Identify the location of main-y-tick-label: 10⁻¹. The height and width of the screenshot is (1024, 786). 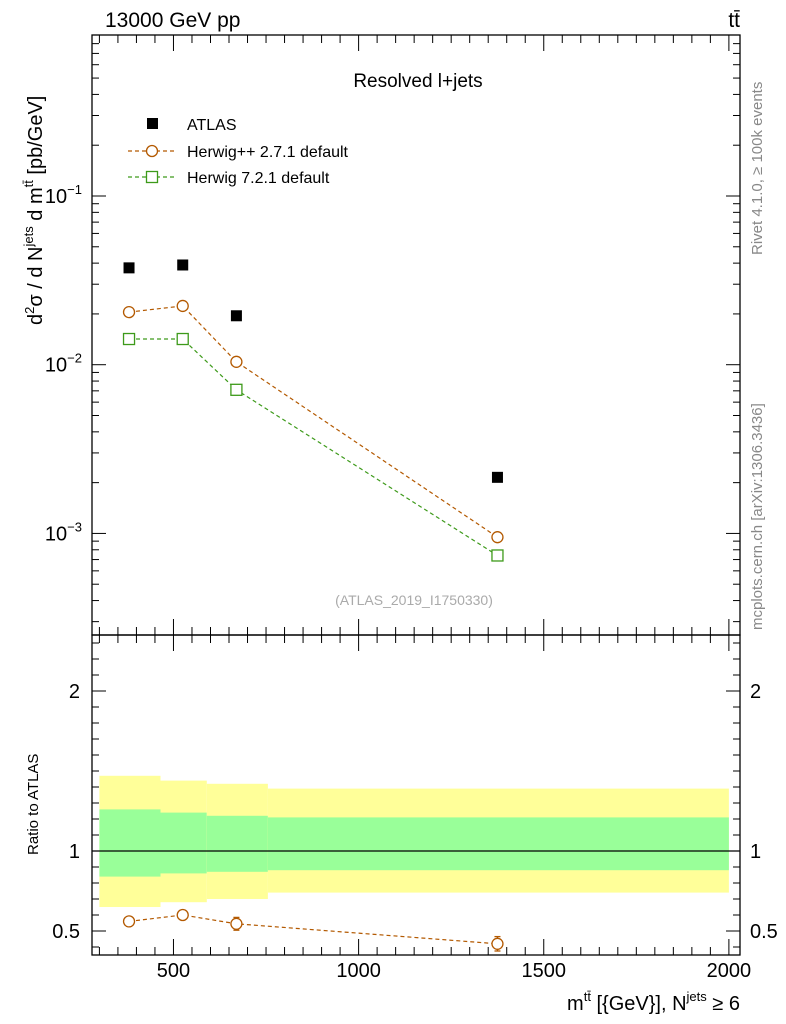
(63, 195).